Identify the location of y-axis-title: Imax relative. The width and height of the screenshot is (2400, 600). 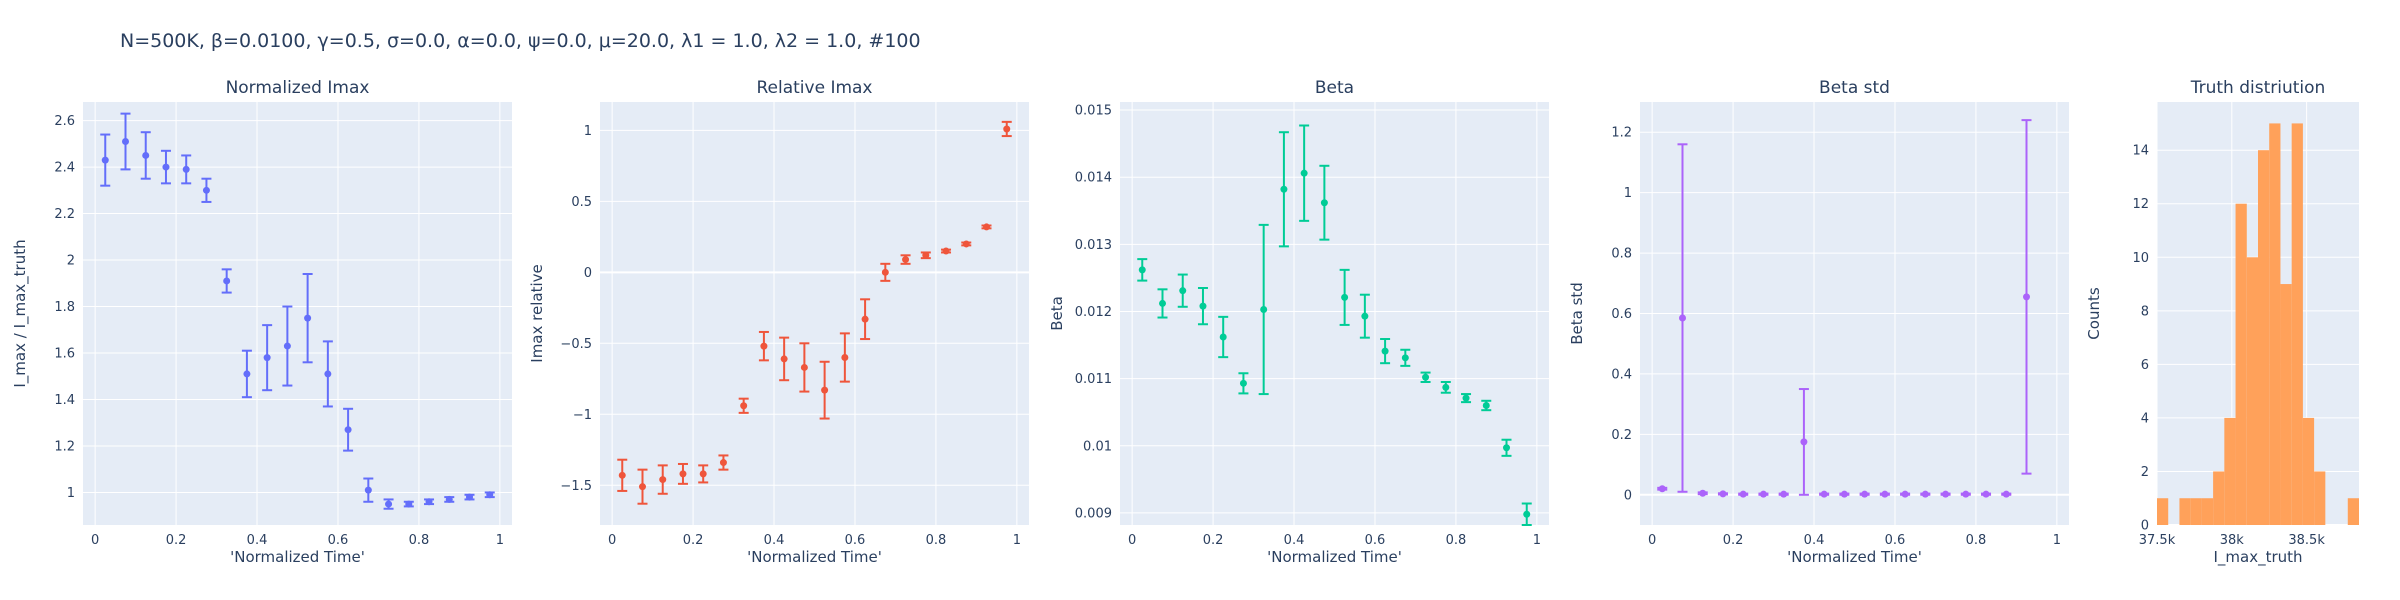
(537, 313).